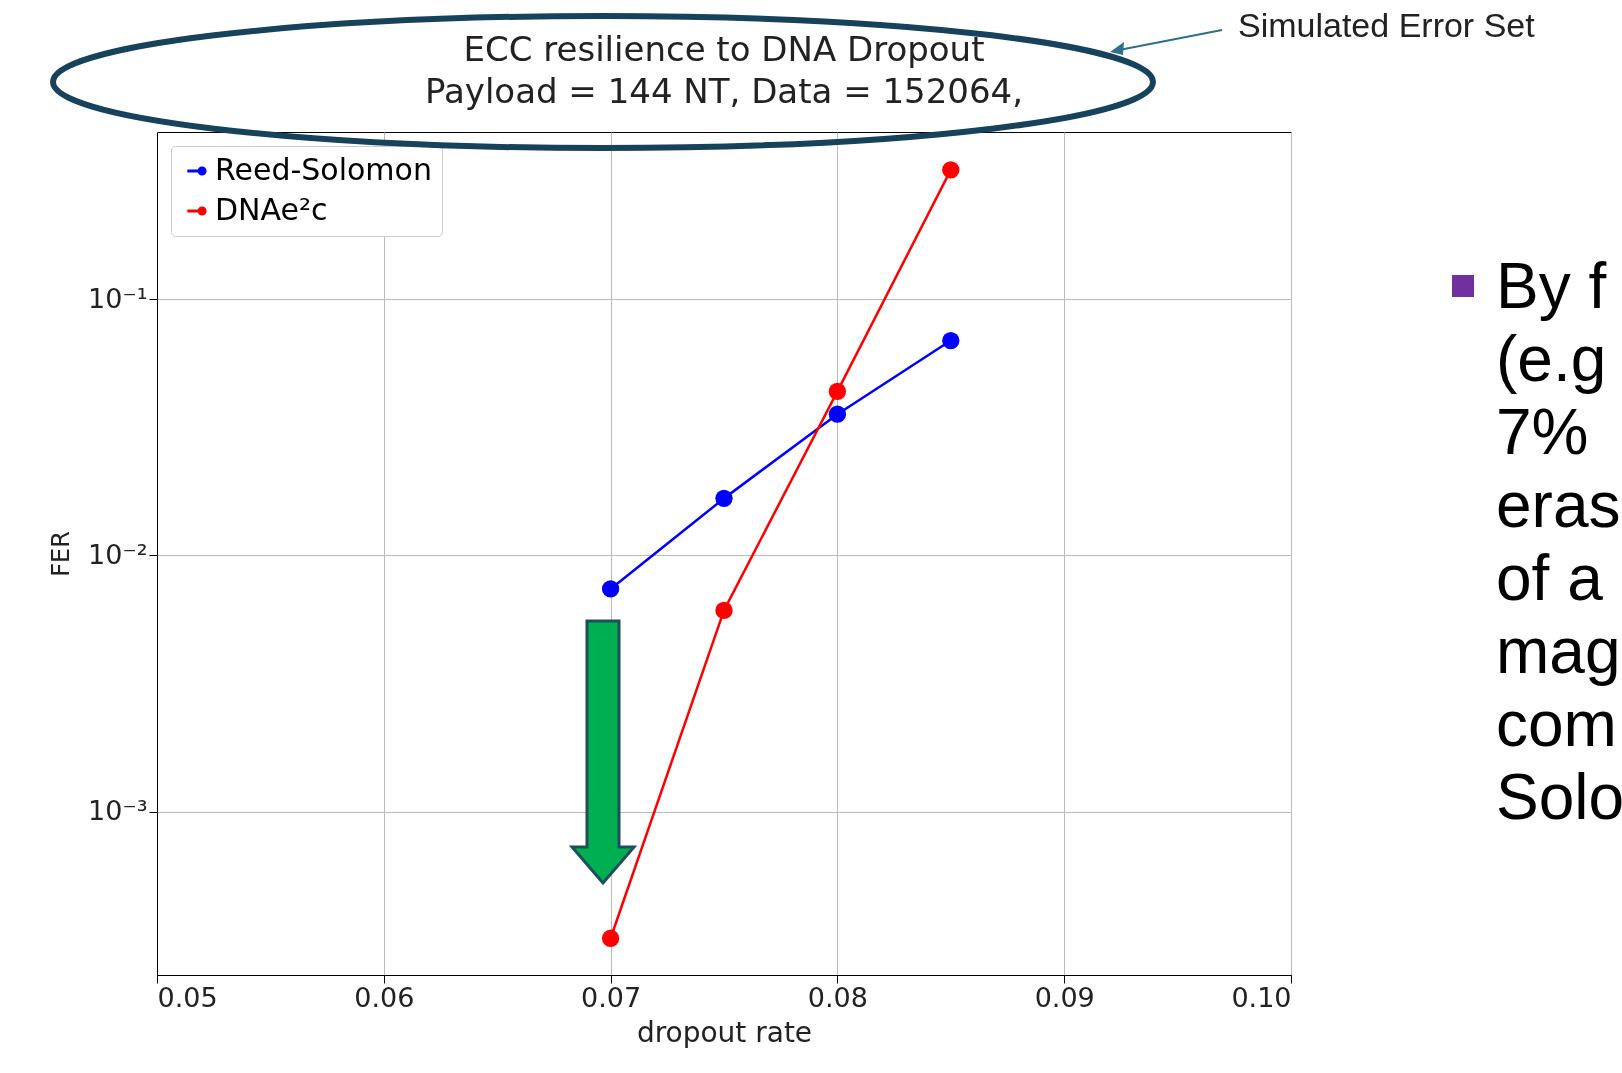  What do you see at coordinates (1550, 578) in the screenshot?
I see `text: of a` at bounding box center [1550, 578].